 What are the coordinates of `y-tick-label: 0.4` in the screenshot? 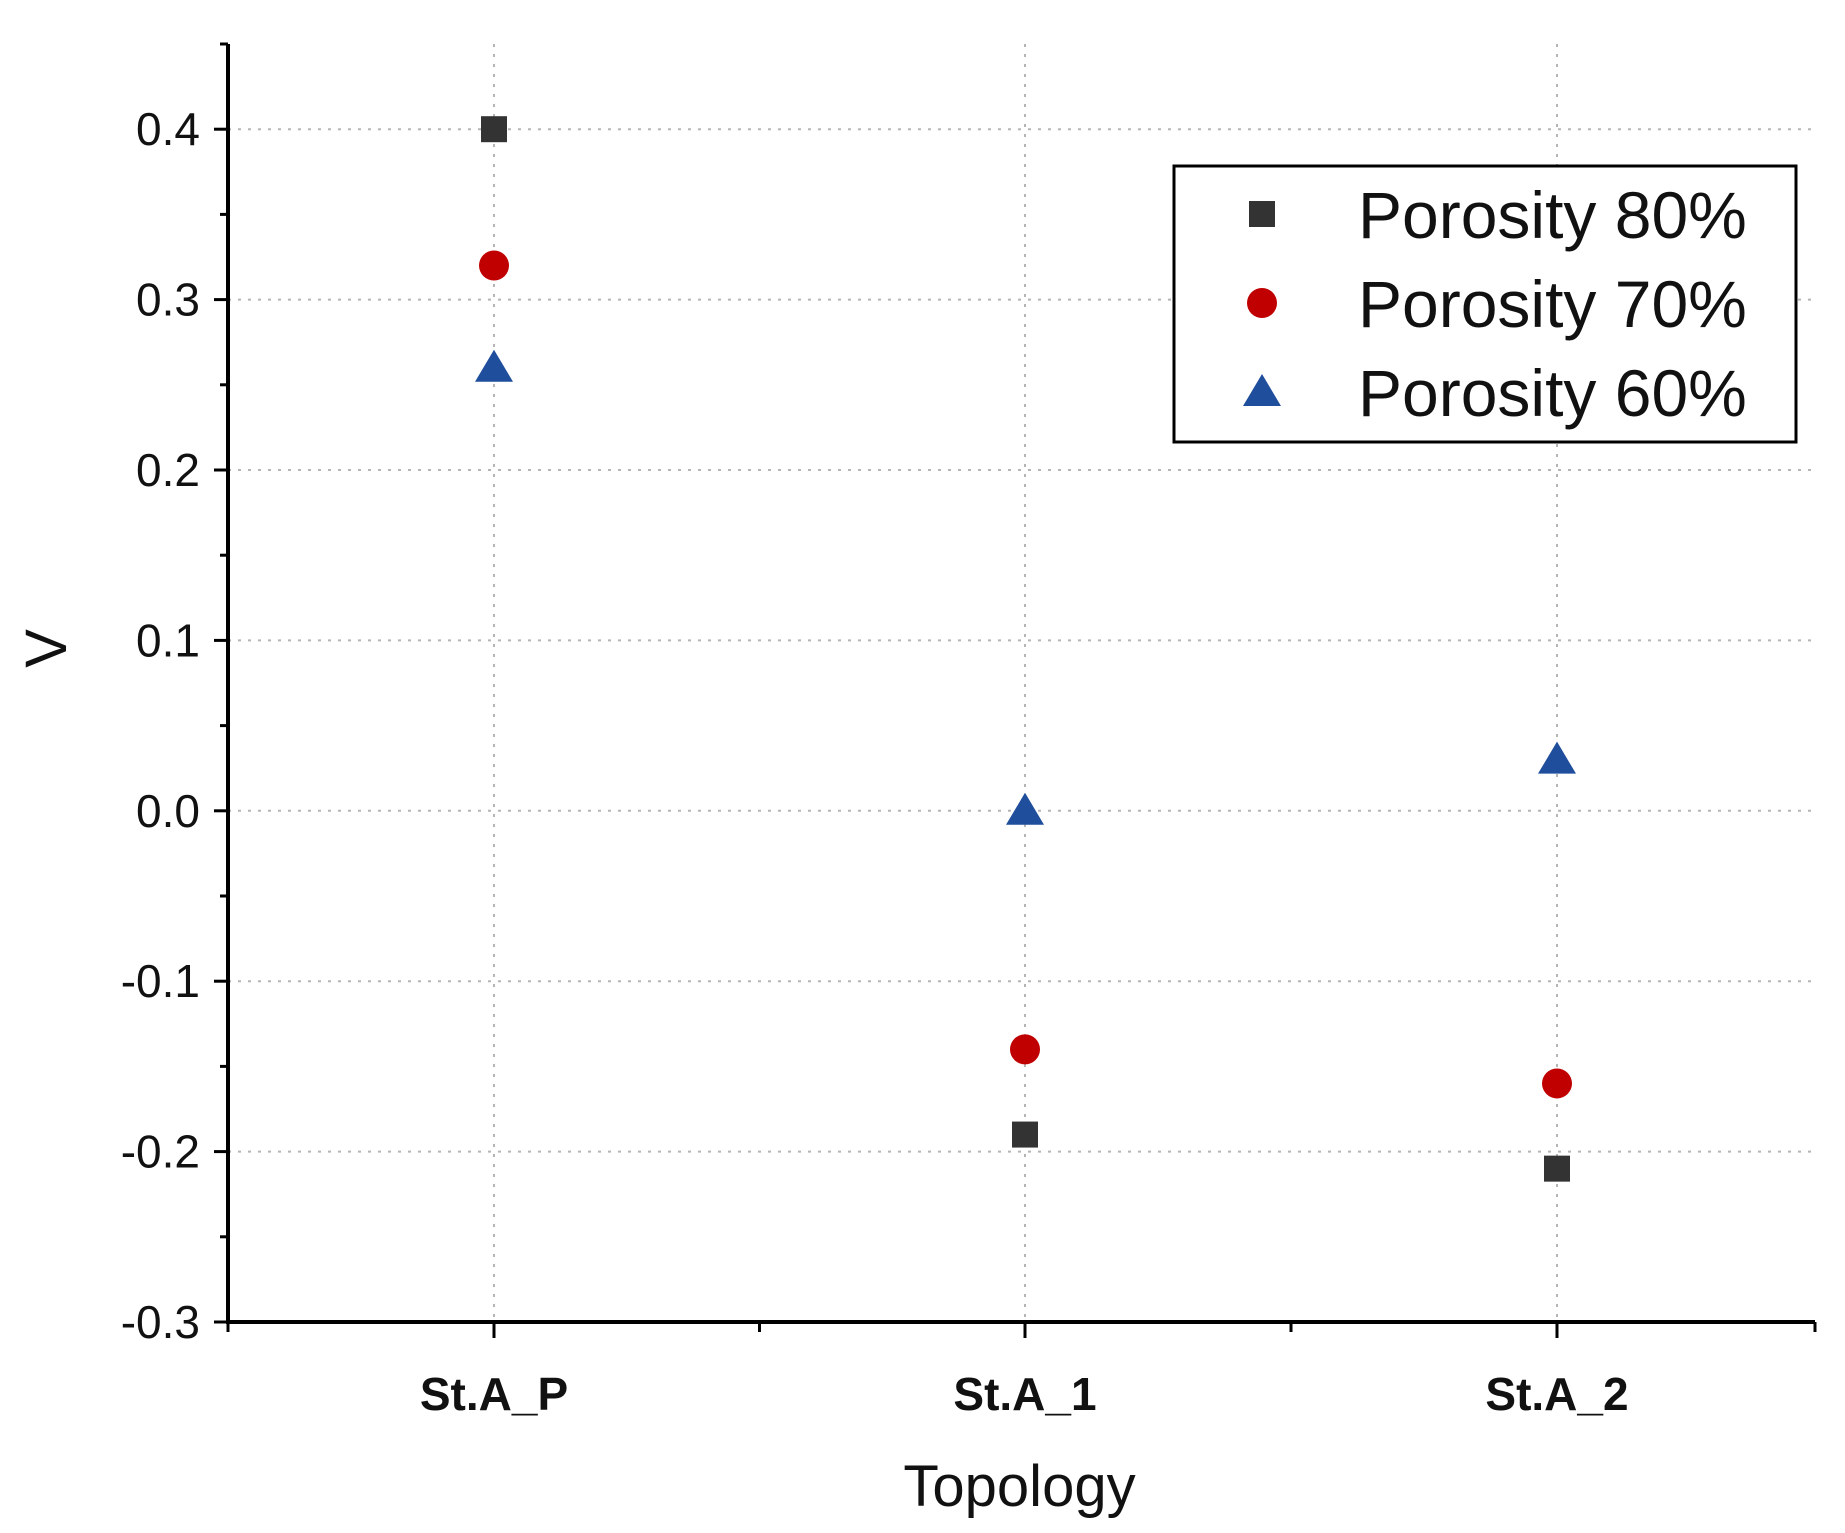 It's located at (168, 129).